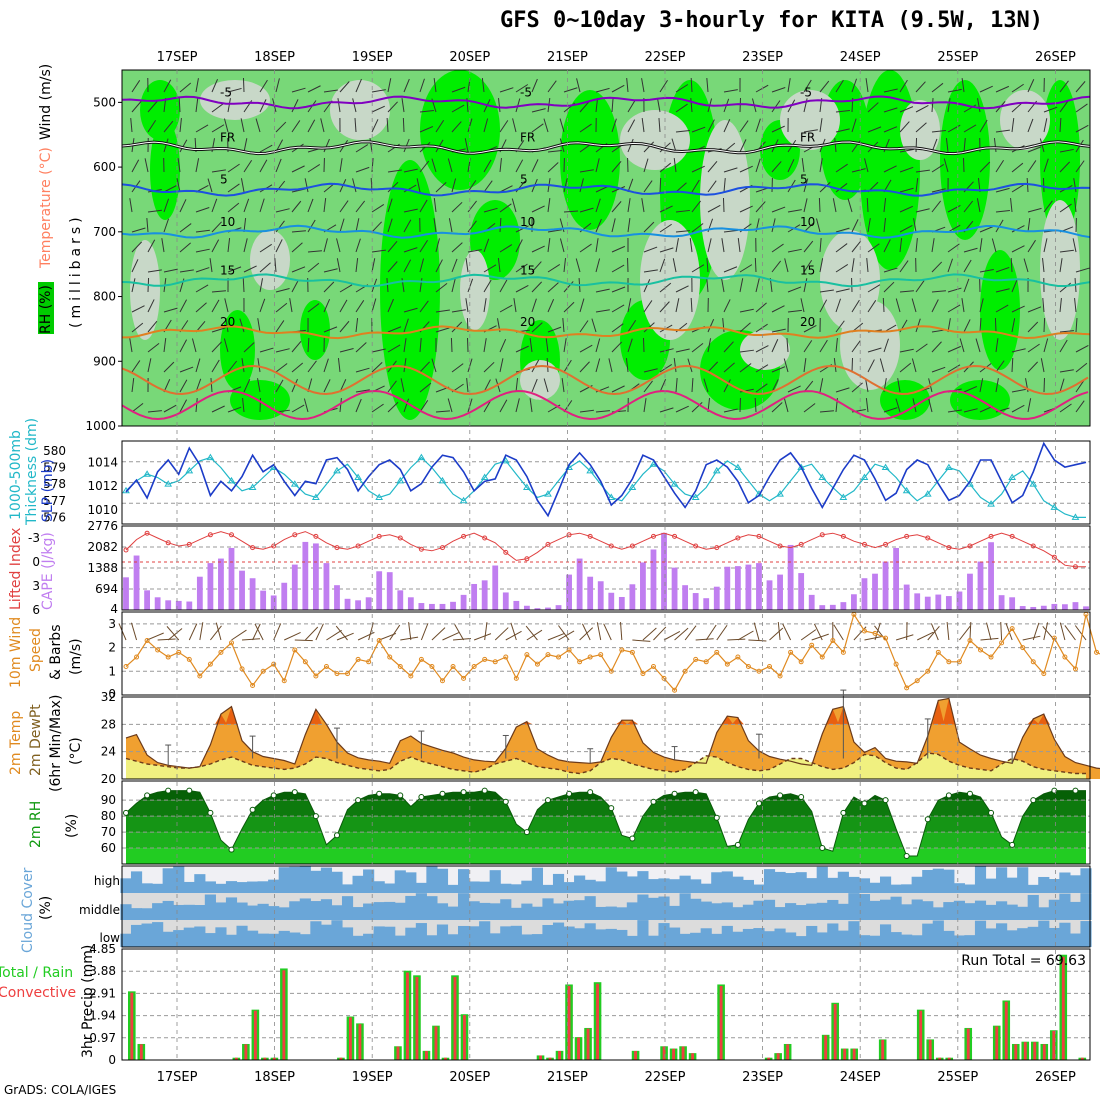 The image size is (1100, 1100). I want to click on wind10m-tick-label: 0, so click(112, 694).